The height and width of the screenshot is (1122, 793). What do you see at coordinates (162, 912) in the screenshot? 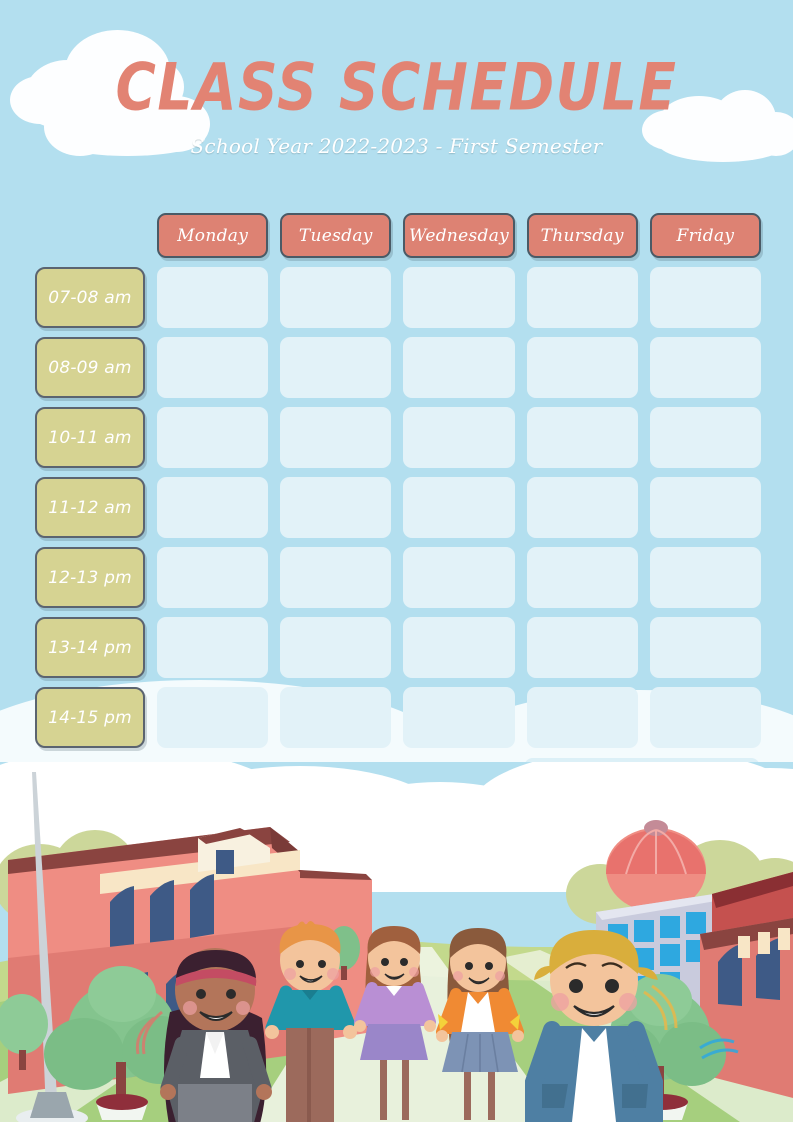
I see `building-windows-upper` at bounding box center [162, 912].